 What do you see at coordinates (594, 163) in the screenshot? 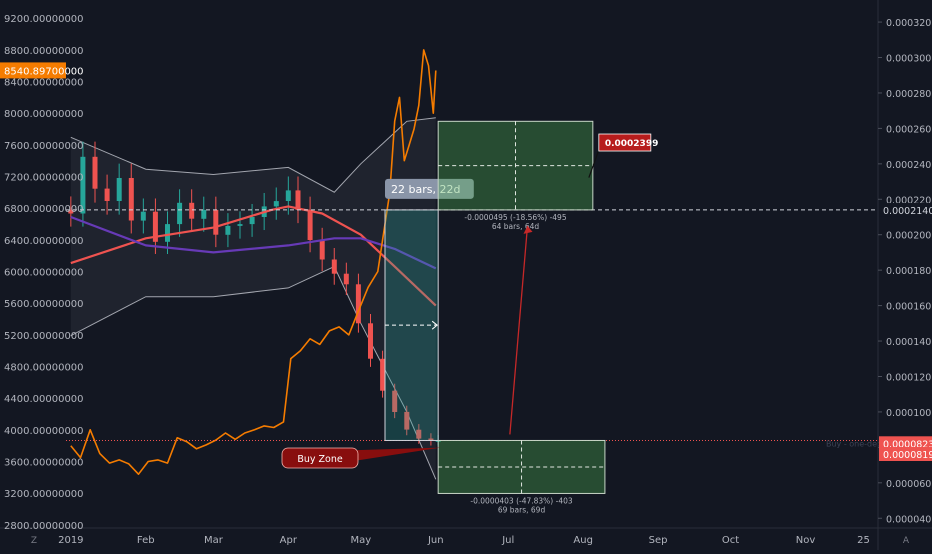
I see `target-callout-pointer` at bounding box center [594, 163].